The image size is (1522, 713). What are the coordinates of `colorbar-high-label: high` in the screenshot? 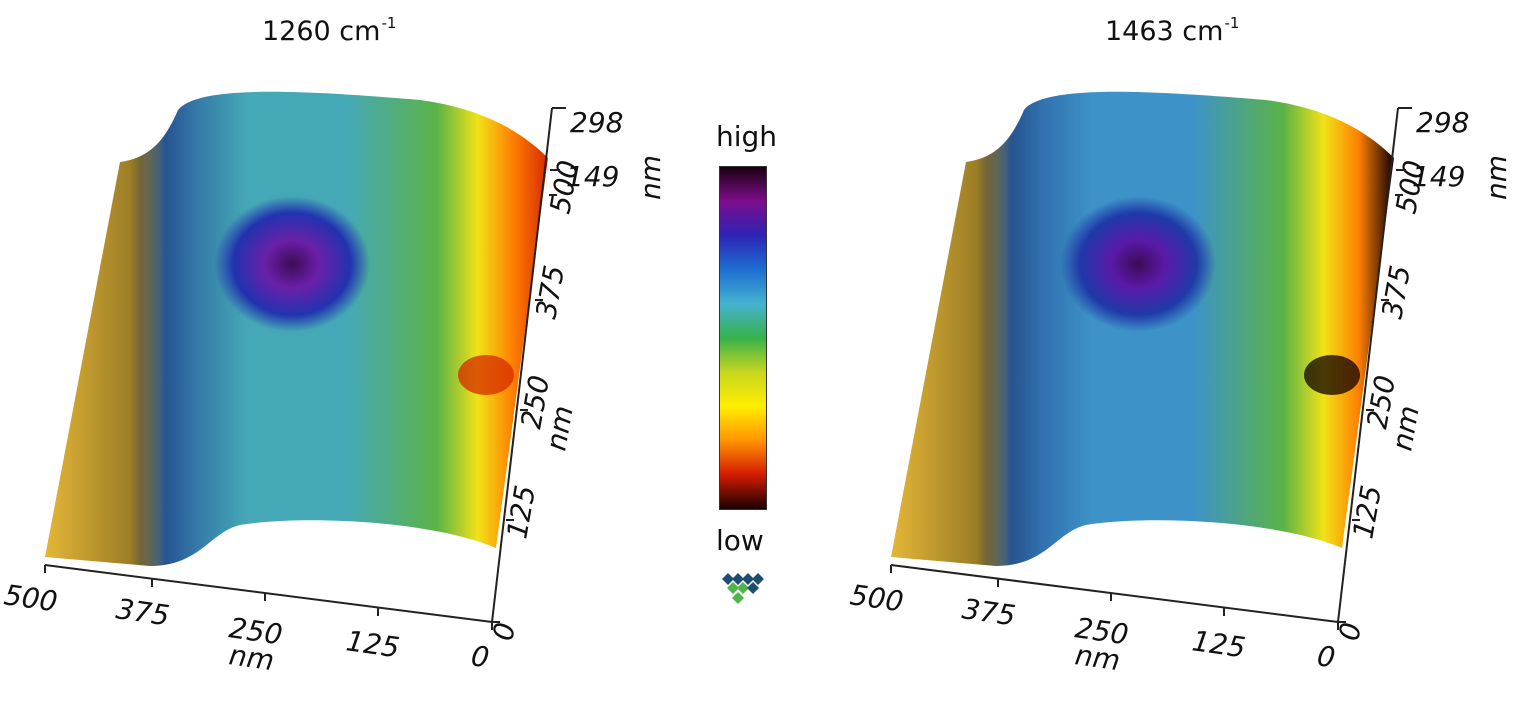 It's located at (747, 136).